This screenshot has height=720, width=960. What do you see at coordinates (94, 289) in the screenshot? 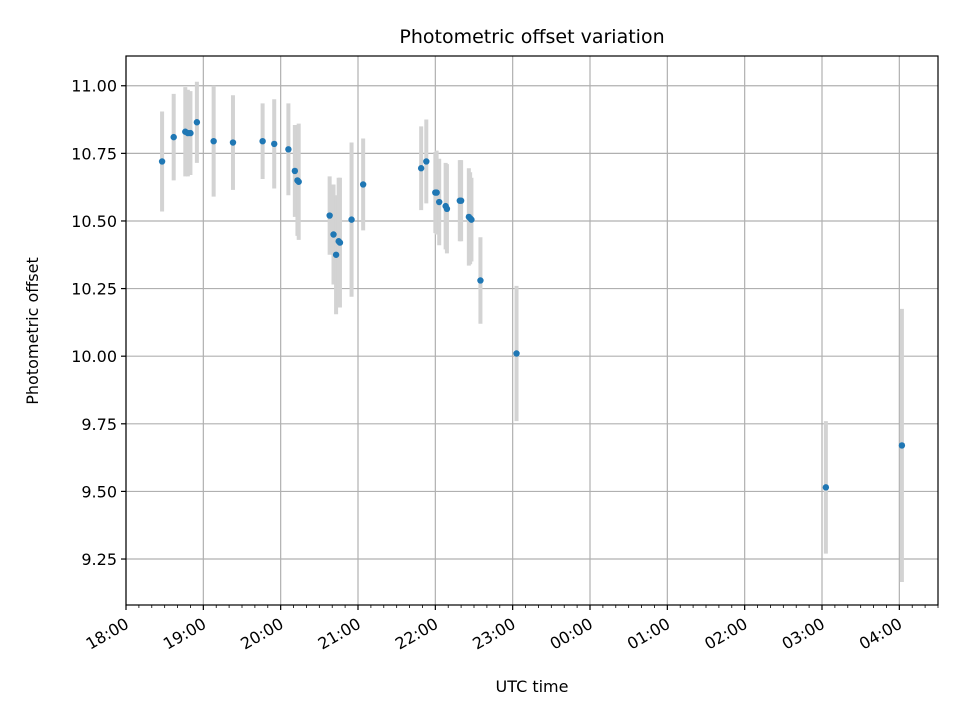
I see `y-tick-label: 10.25` at bounding box center [94, 289].